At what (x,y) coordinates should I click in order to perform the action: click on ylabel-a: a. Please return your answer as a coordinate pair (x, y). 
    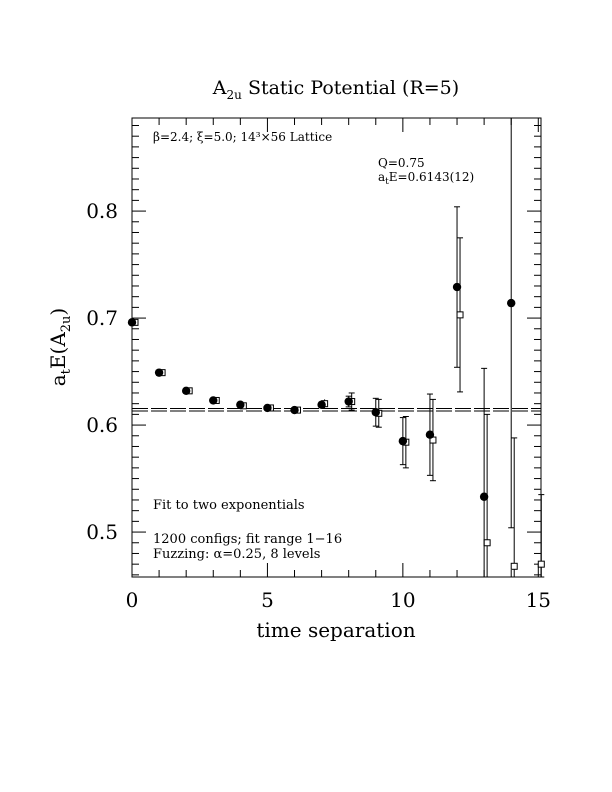
    Looking at the image, I should click on (58, 380).